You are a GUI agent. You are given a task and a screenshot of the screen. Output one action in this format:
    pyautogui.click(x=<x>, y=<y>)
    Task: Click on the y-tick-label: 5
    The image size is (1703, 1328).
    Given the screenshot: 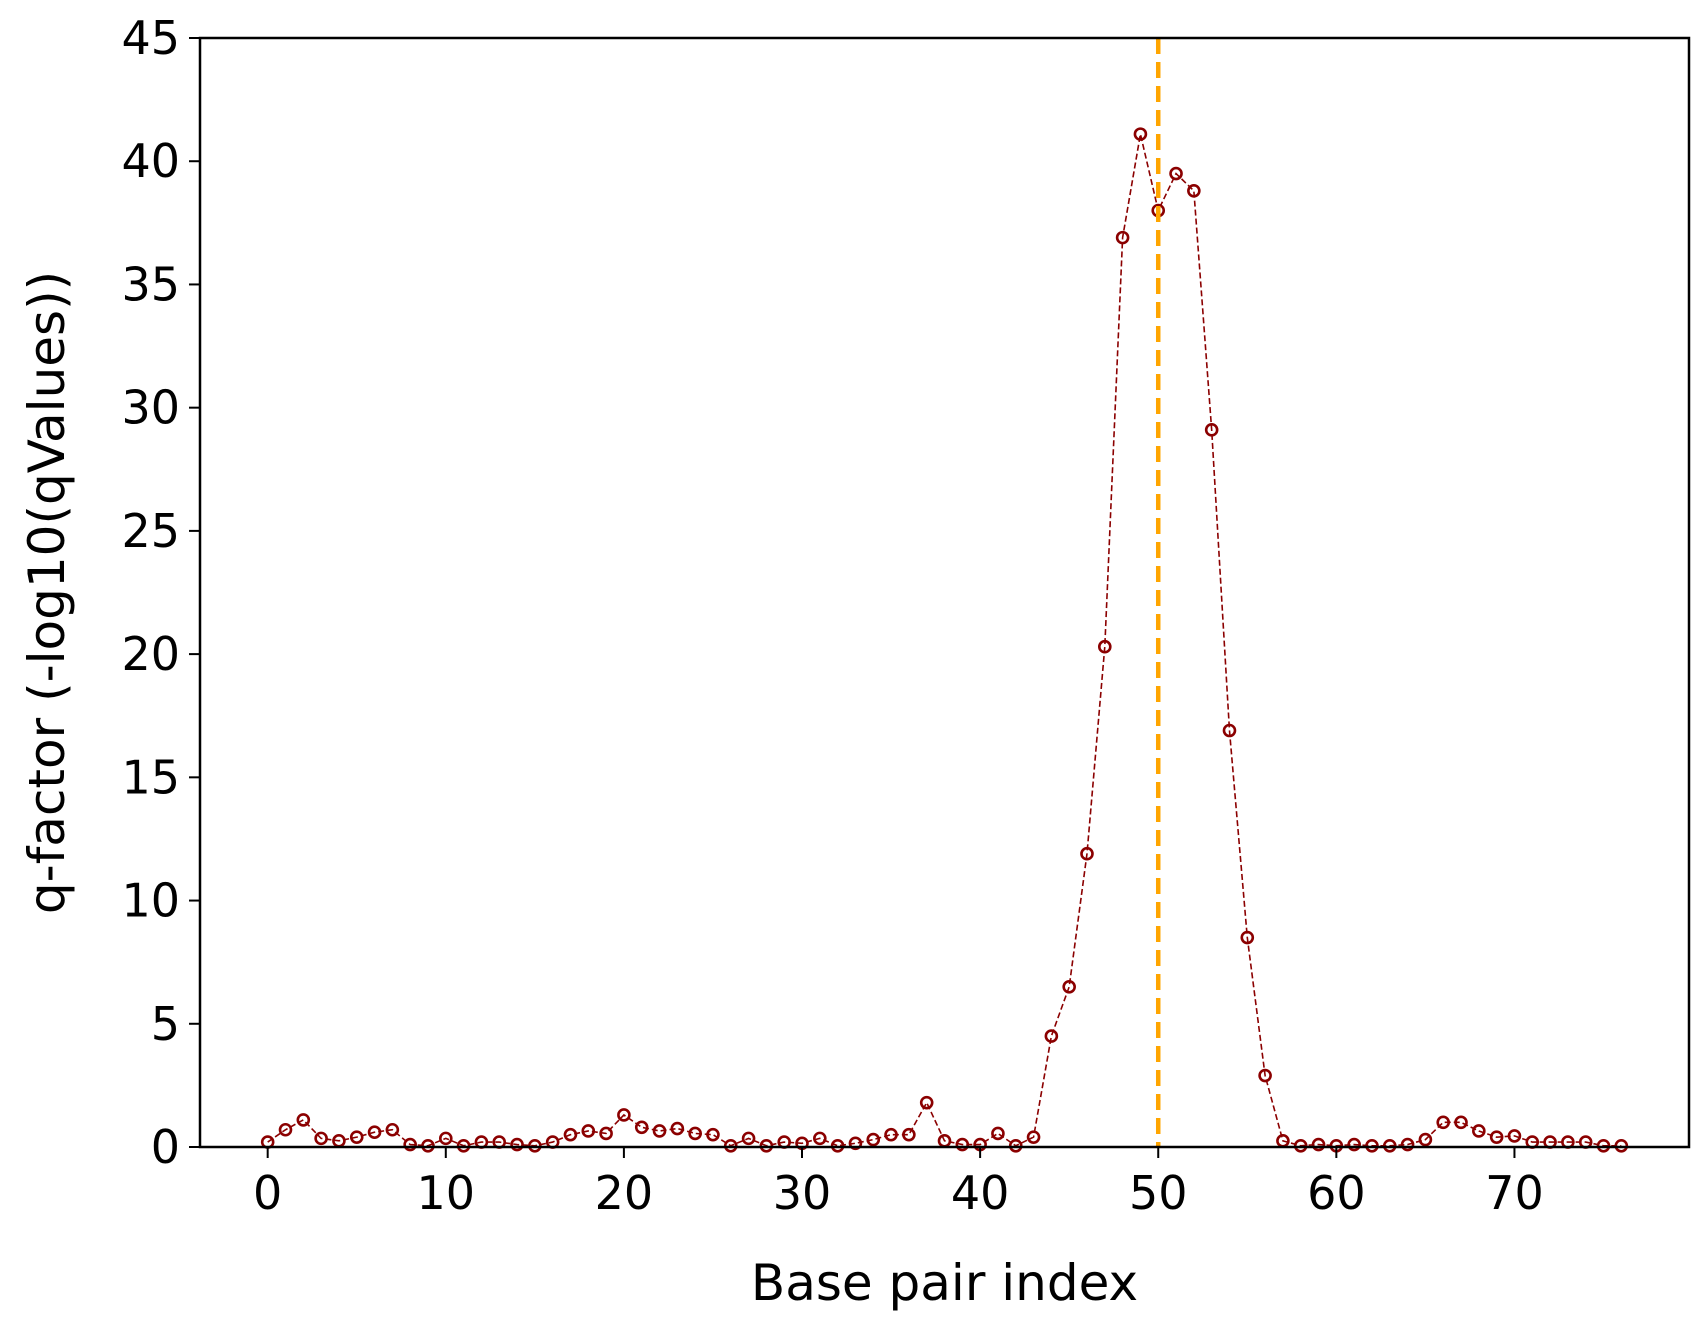 What is the action you would take?
    pyautogui.click(x=165, y=1024)
    